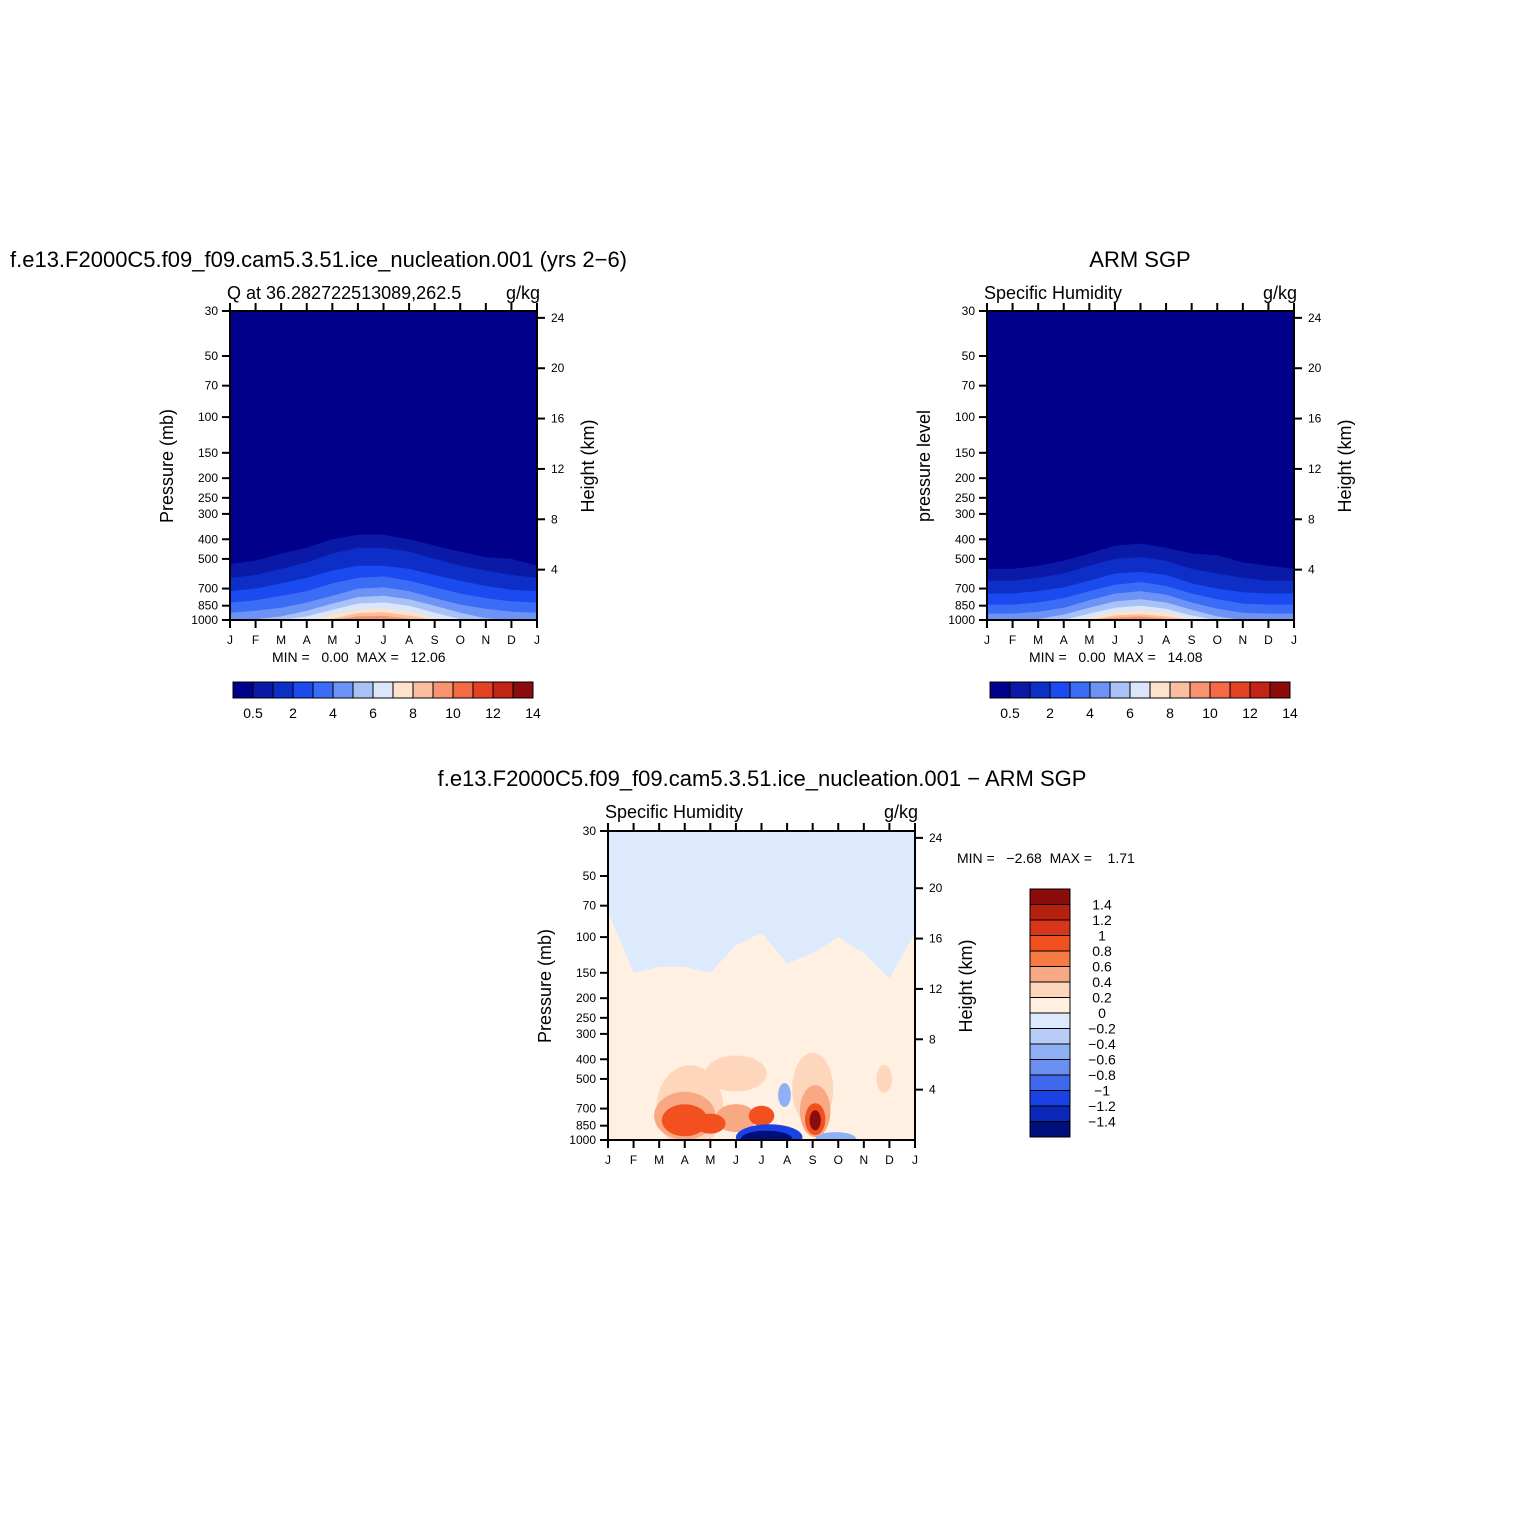 The image size is (1524, 1524). What do you see at coordinates (1102, 1075) in the screenshot?
I see `colorbar-label: −0.8` at bounding box center [1102, 1075].